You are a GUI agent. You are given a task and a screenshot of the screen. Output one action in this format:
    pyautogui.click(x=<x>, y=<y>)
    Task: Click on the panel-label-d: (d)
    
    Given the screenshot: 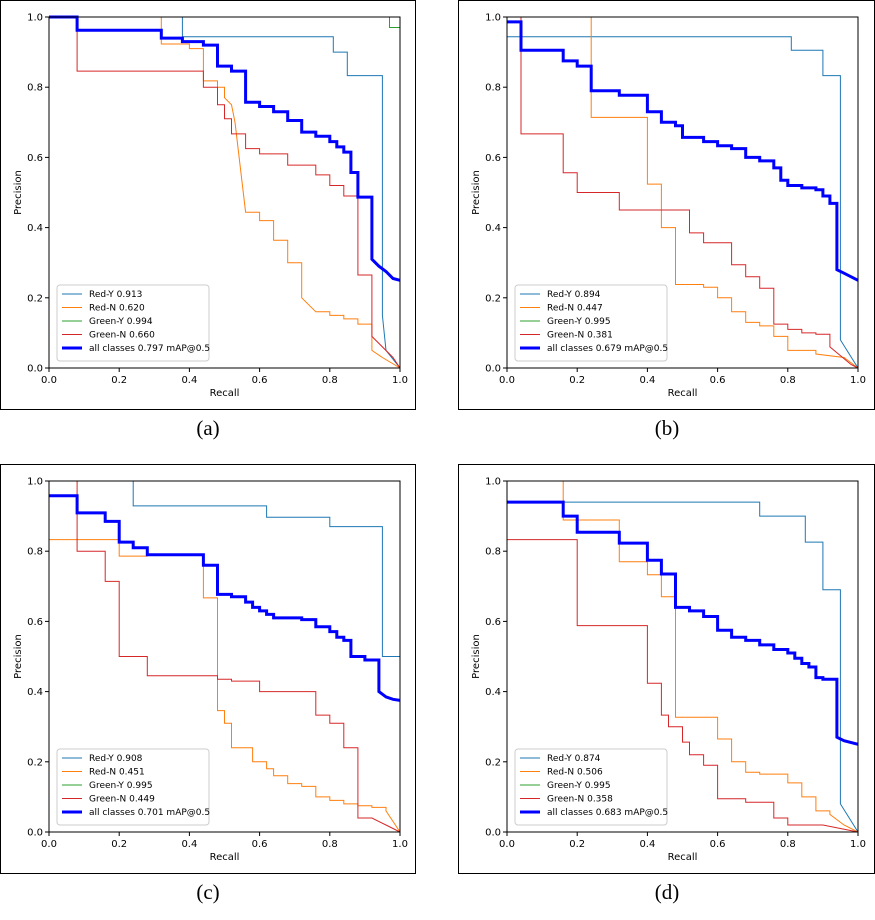 What is the action you would take?
    pyautogui.click(x=667, y=892)
    